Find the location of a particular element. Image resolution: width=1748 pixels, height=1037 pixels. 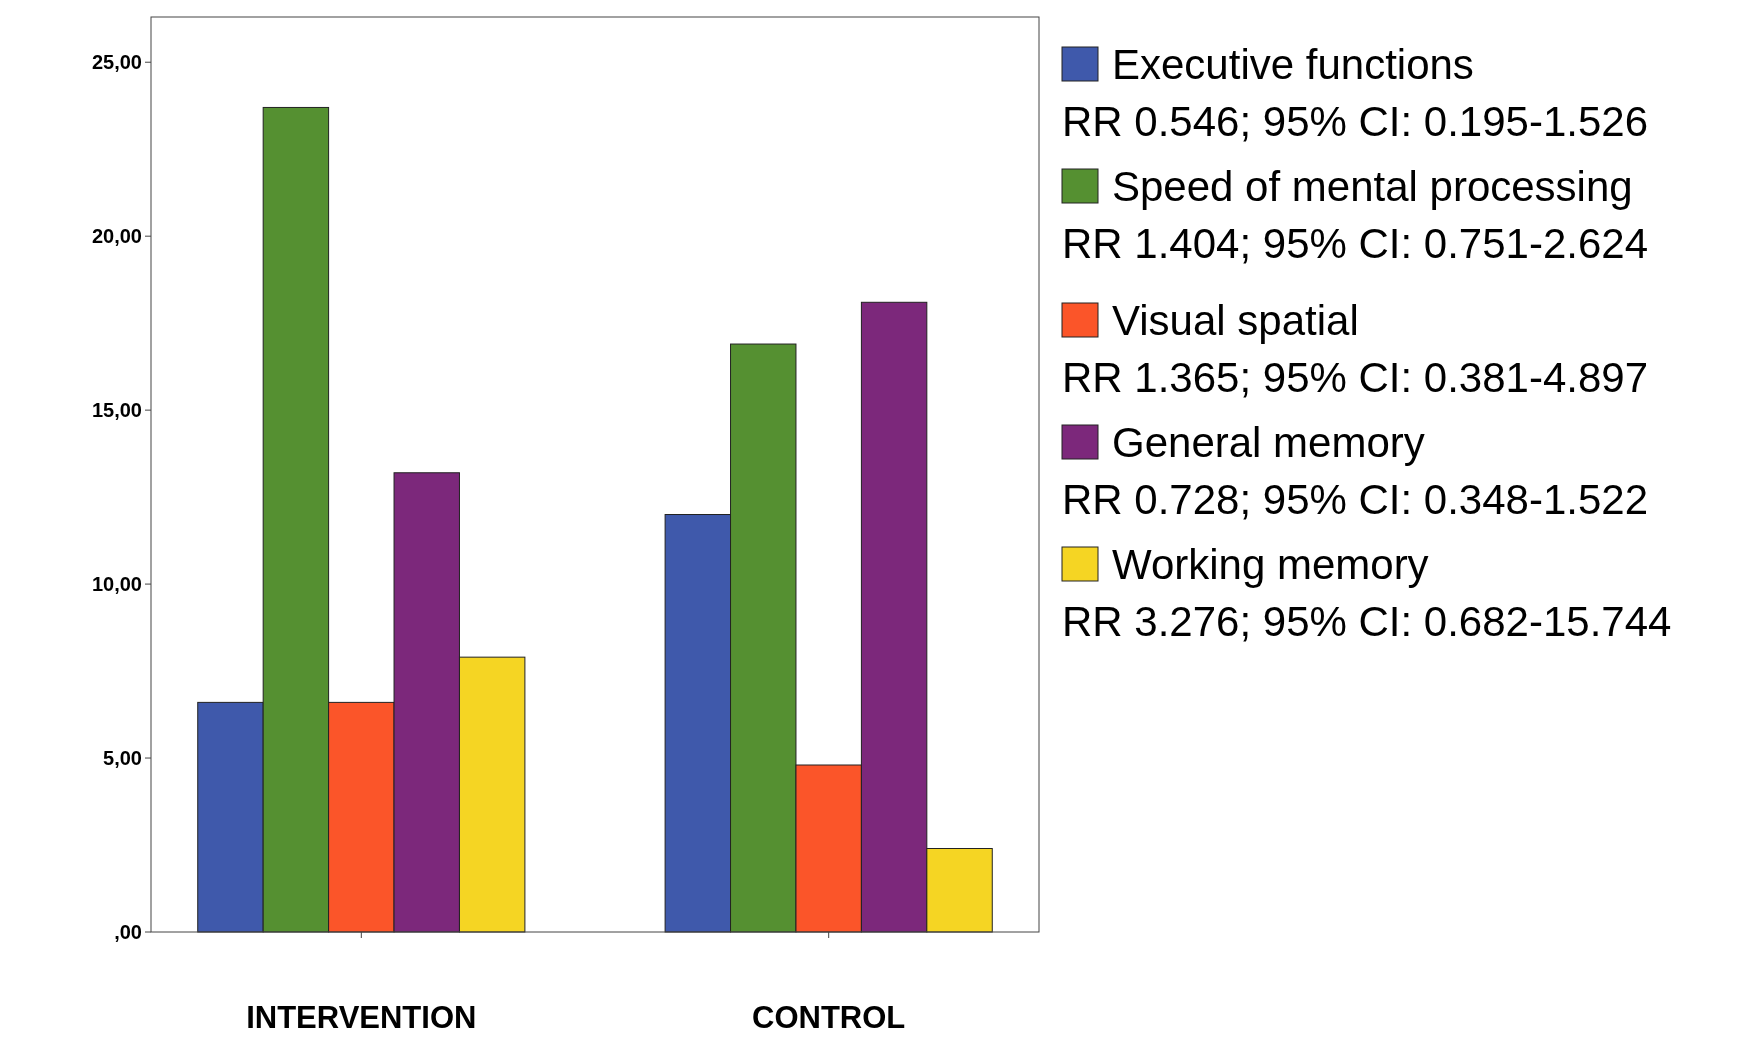

text: RR 0.546; 95% CI: 0.195-1.526 is located at coordinates (1355, 121).